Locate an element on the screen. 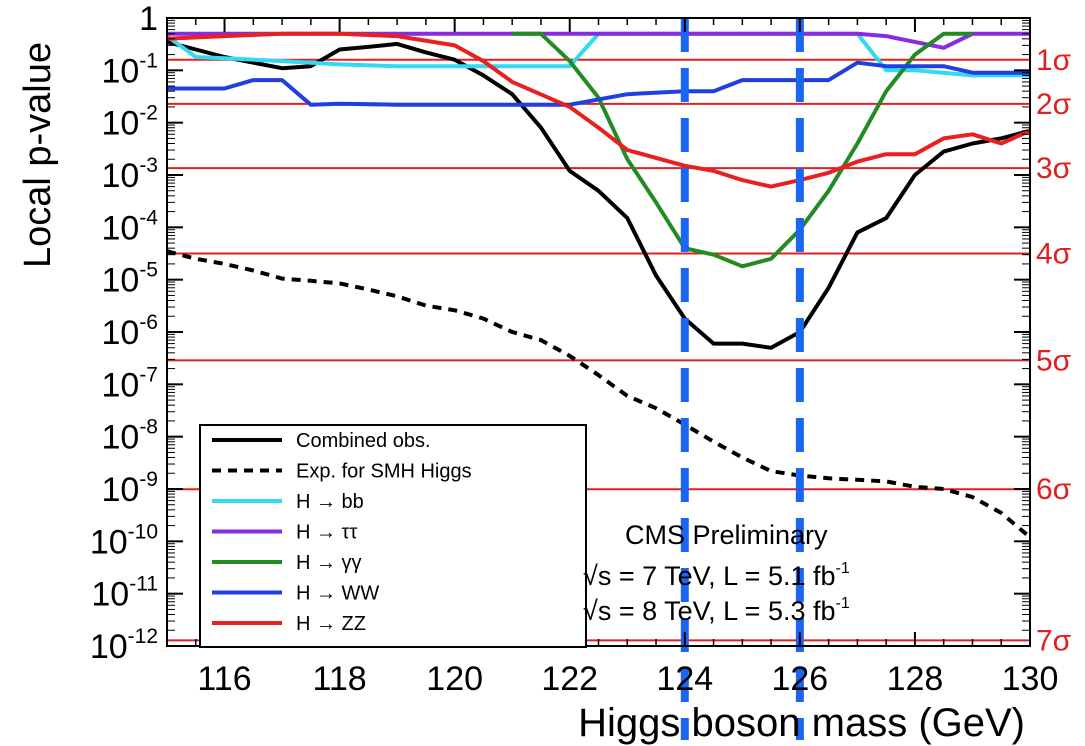  y-tick-exponent: -9 is located at coordinates (148, 479).